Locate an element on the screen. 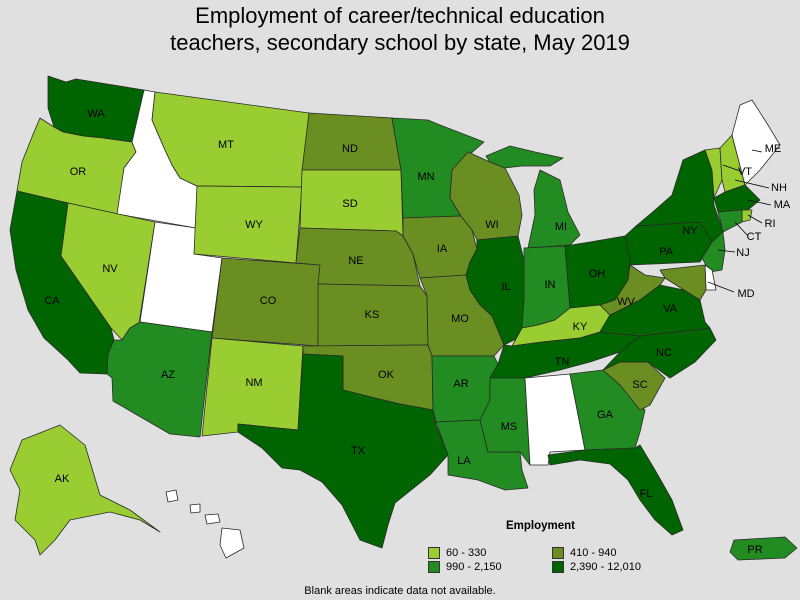 This screenshot has height=600, width=800. state-label-mt: MT is located at coordinates (226, 145).